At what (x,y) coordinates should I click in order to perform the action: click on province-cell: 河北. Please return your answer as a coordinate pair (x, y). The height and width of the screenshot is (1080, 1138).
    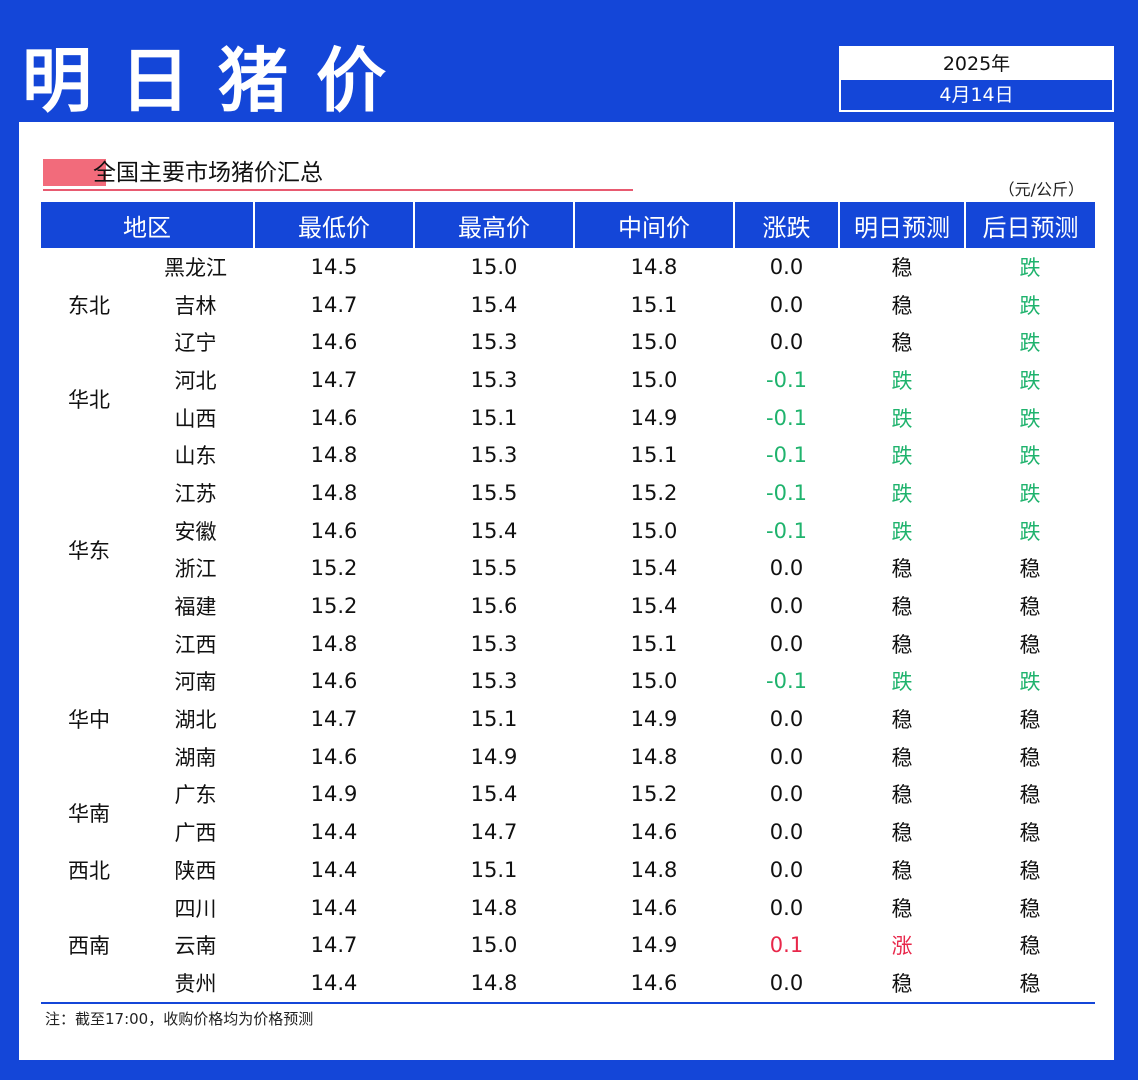
    Looking at the image, I should click on (195, 380).